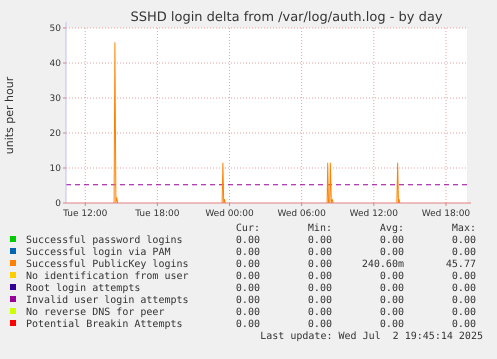  What do you see at coordinates (320, 228) in the screenshot?
I see `text: Min:` at bounding box center [320, 228].